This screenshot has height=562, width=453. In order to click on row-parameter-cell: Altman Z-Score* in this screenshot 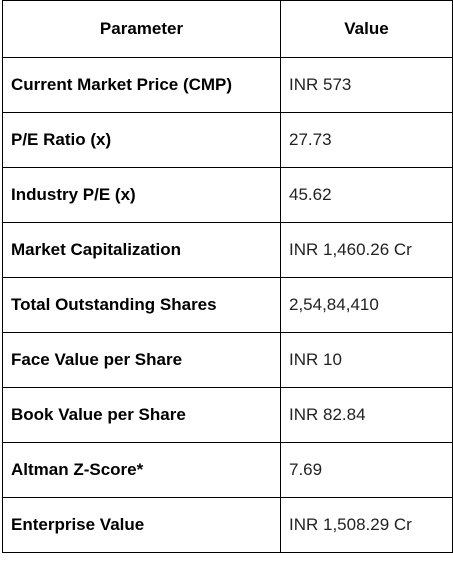, I will do `click(141, 470)`.